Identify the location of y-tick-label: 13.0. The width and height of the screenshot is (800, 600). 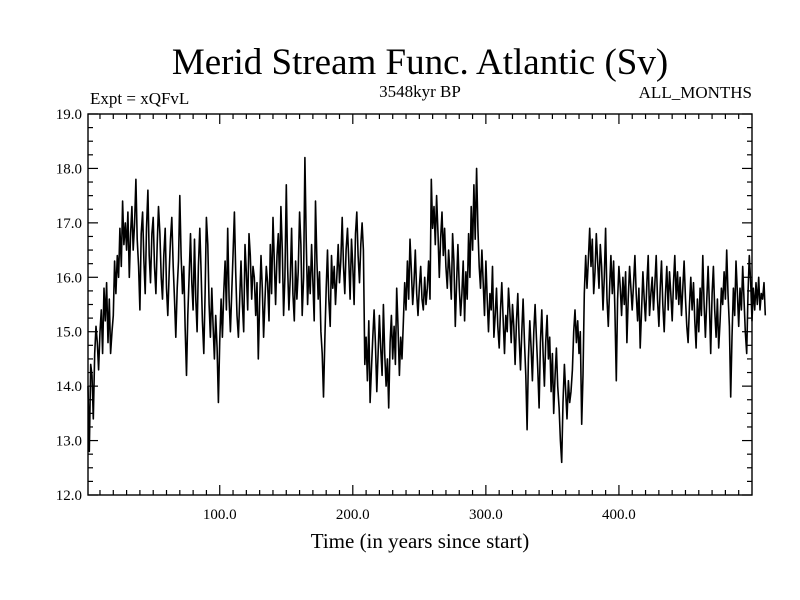
(69, 442).